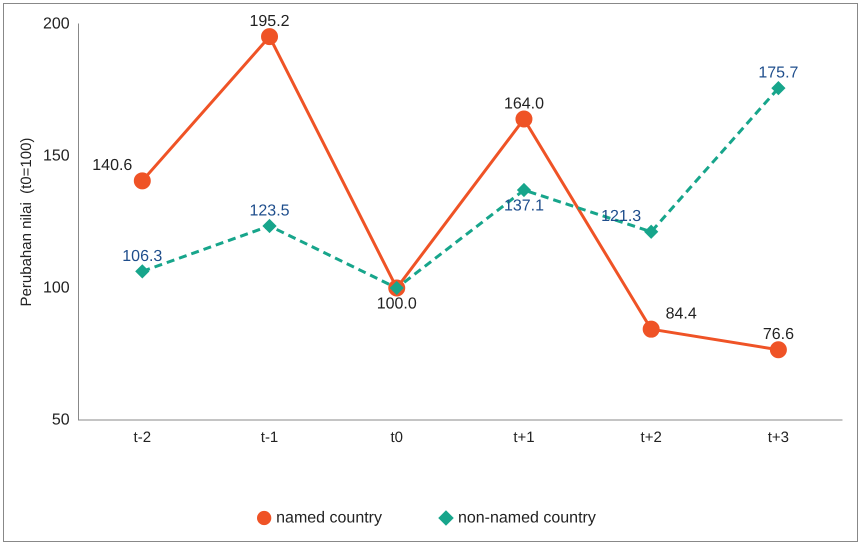  Describe the element at coordinates (527, 517) in the screenshot. I see `legend-label: non-named country` at that location.